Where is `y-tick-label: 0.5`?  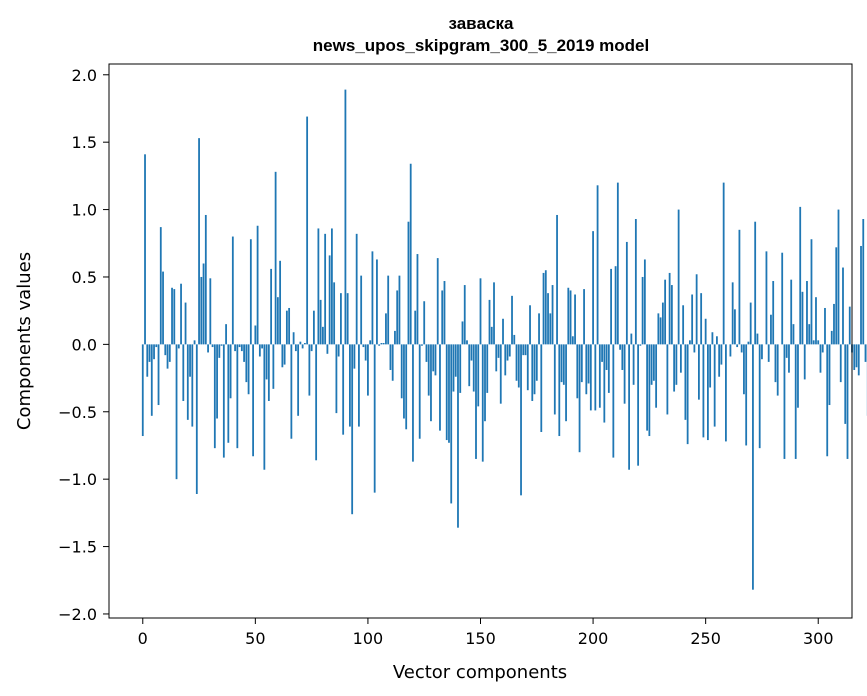
y-tick-label: 0.5 is located at coordinates (84, 277).